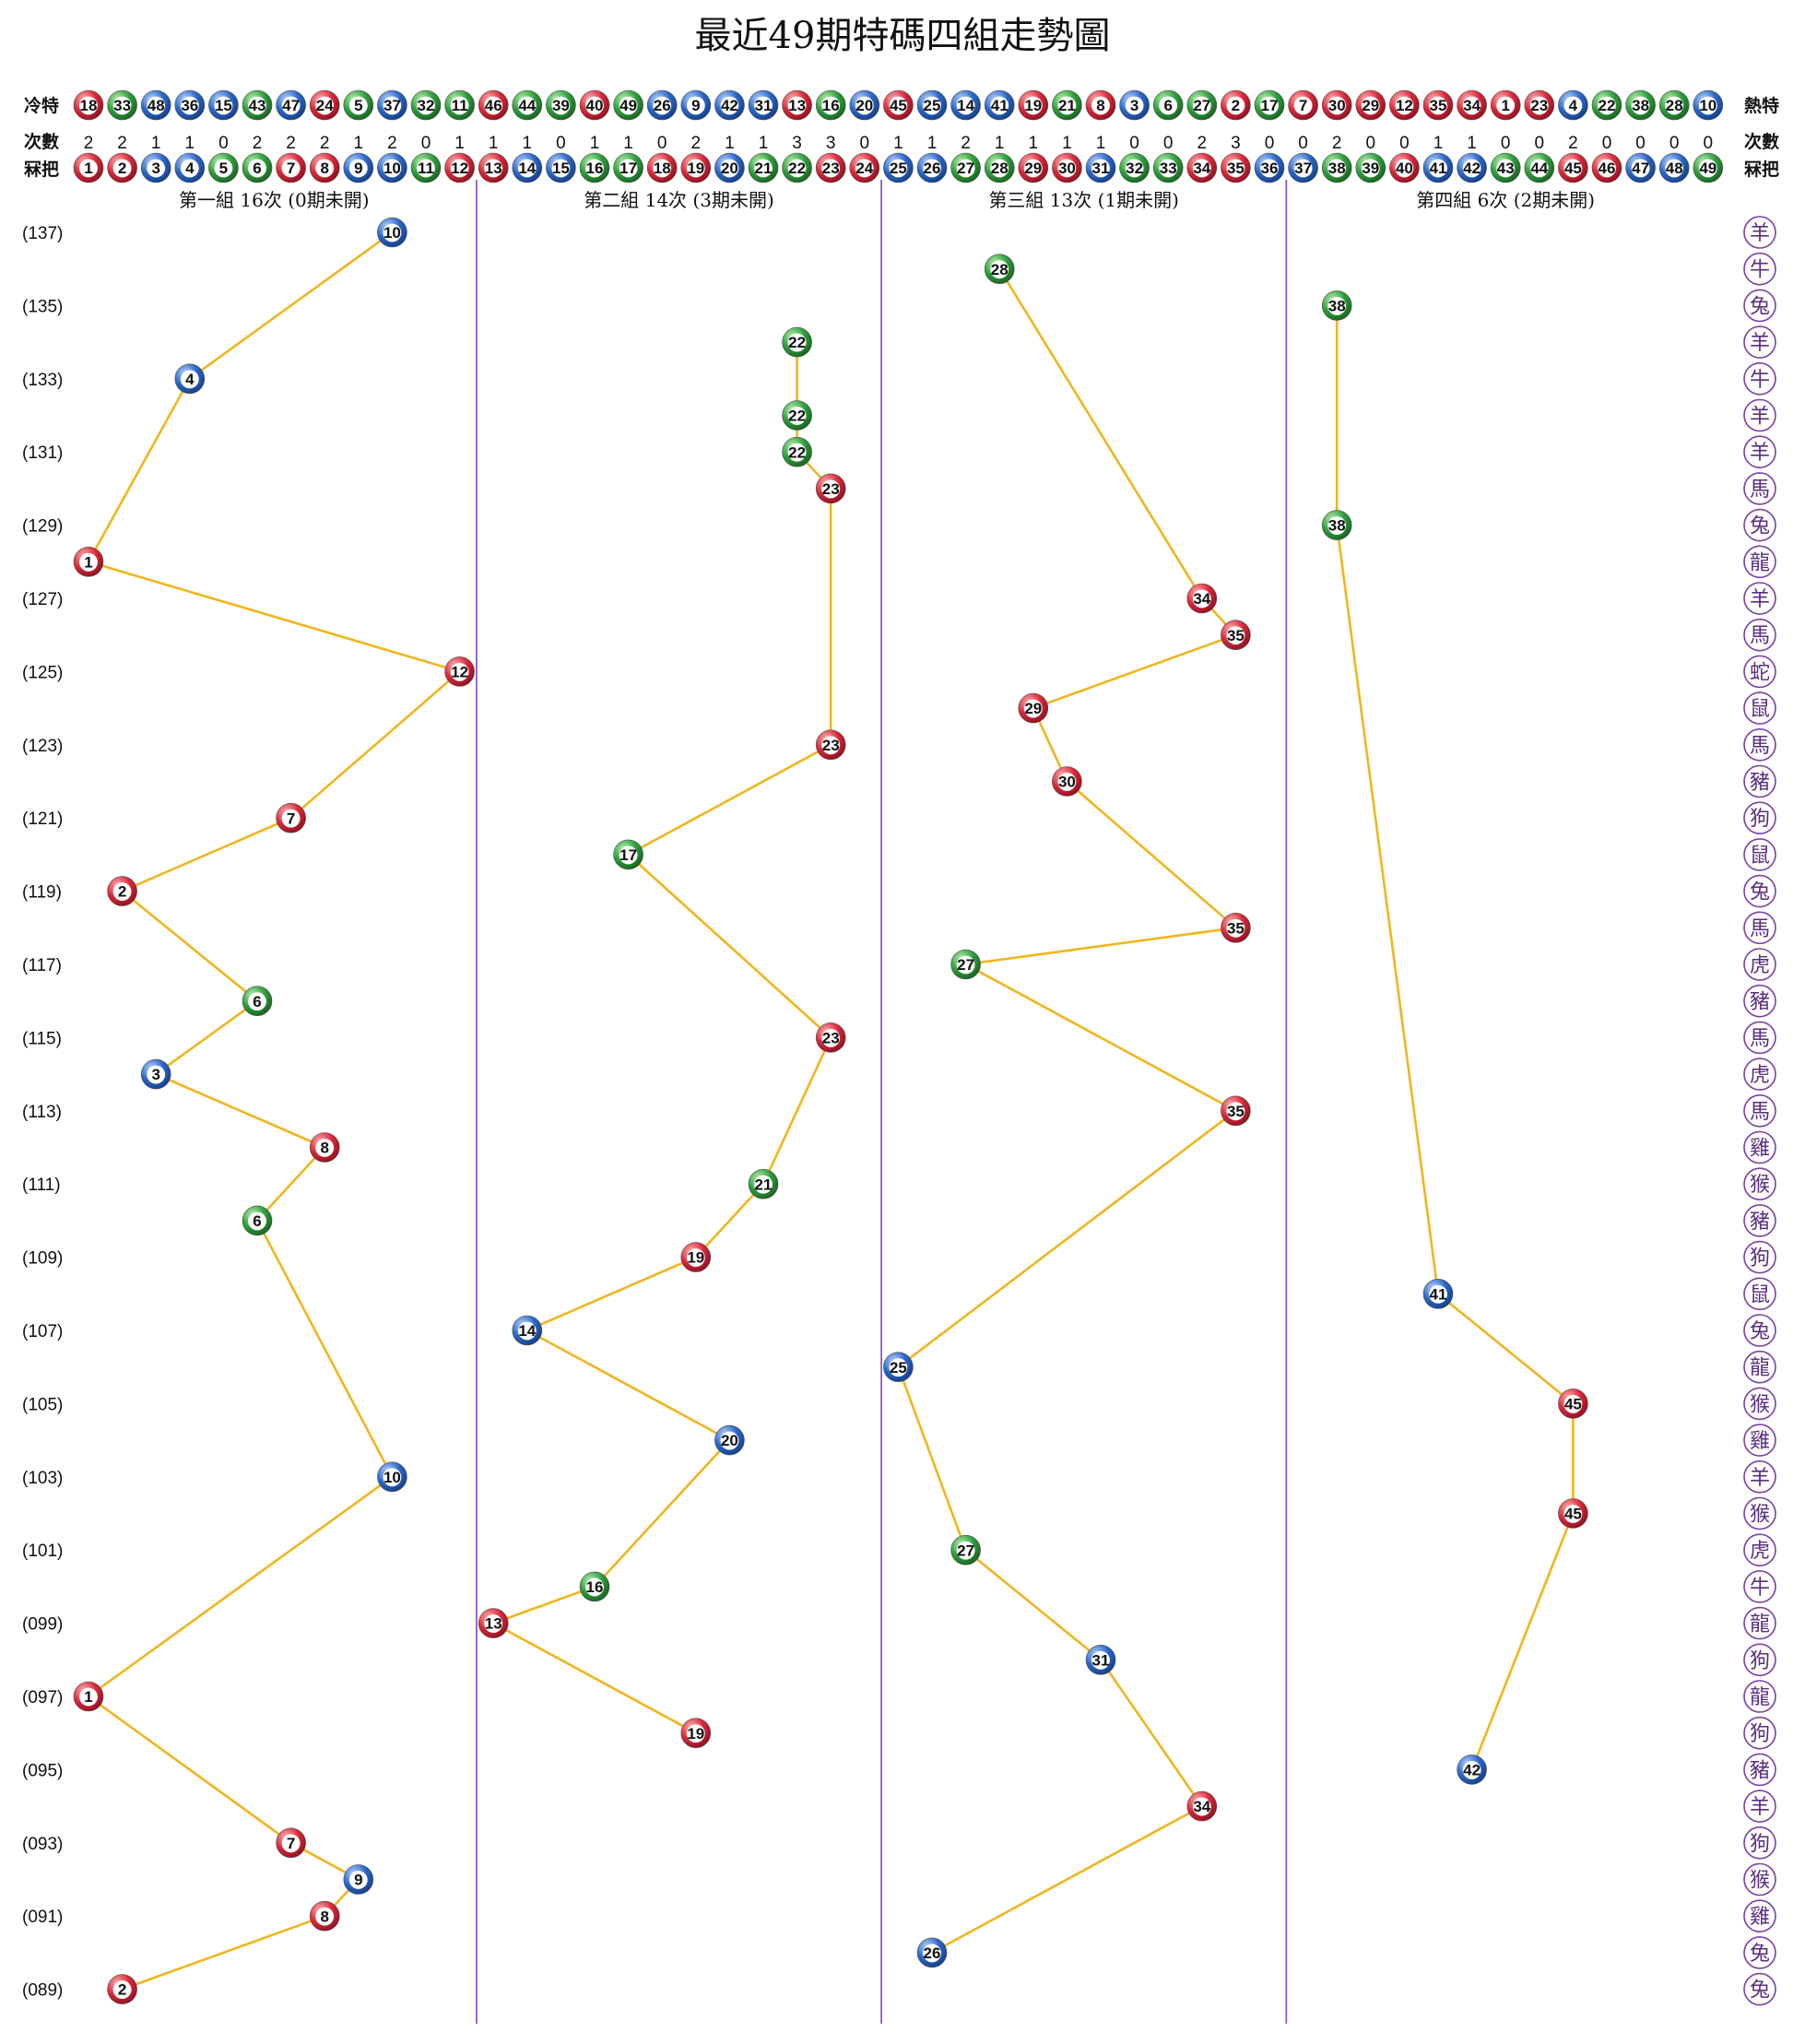 The image size is (1805, 2044). What do you see at coordinates (594, 105) in the screenshot?
I see `cold-hot-ball: 40` at bounding box center [594, 105].